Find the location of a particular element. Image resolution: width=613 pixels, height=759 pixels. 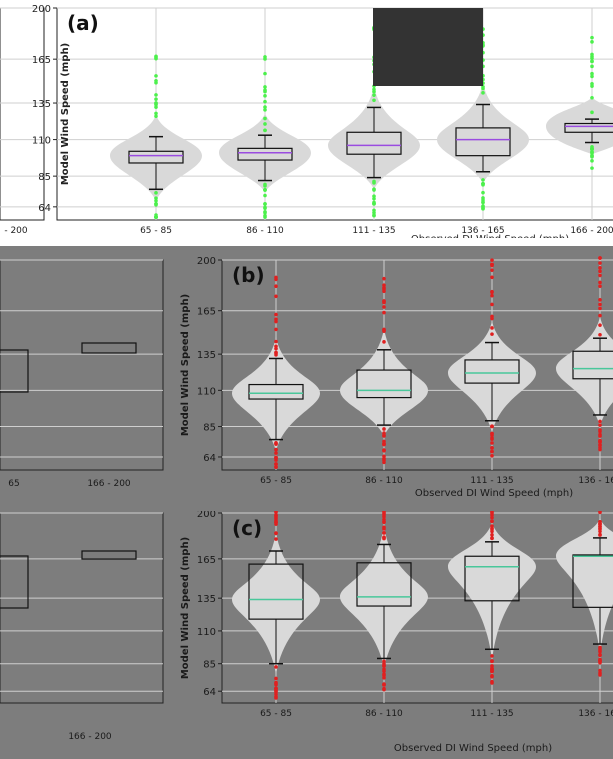

xtick-label-1: 65 - 85 is located at coordinates (276, 714).